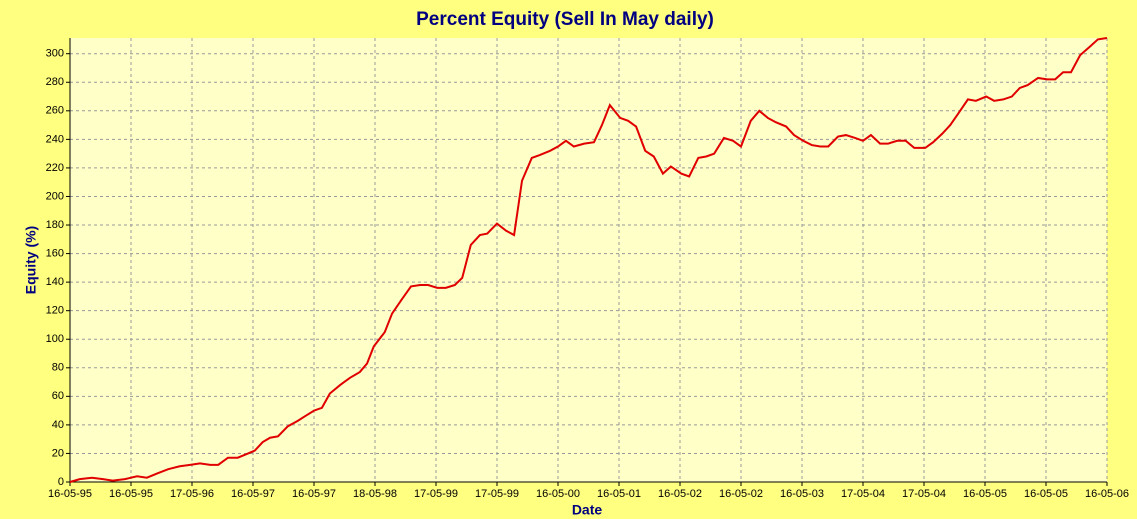  I want to click on y-tick-label: 280, so click(55, 82).